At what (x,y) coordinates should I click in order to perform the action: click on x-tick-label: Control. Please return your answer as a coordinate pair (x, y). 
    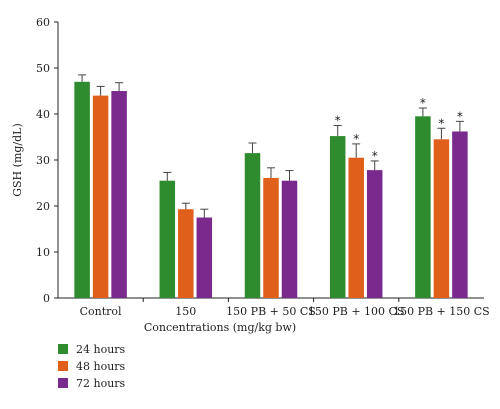
    Looking at the image, I should click on (101, 311).